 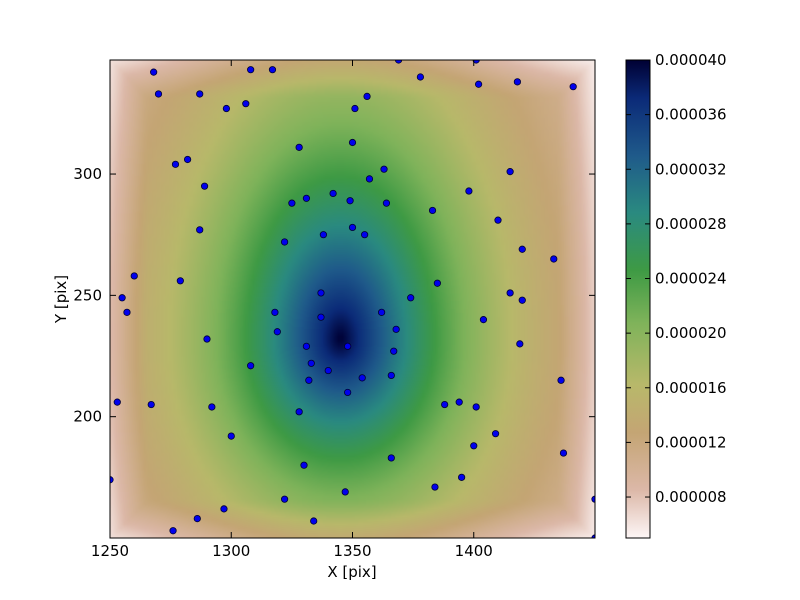 What do you see at coordinates (691, 115) in the screenshot?
I see `colorbar-tick-label: 0.000036` at bounding box center [691, 115].